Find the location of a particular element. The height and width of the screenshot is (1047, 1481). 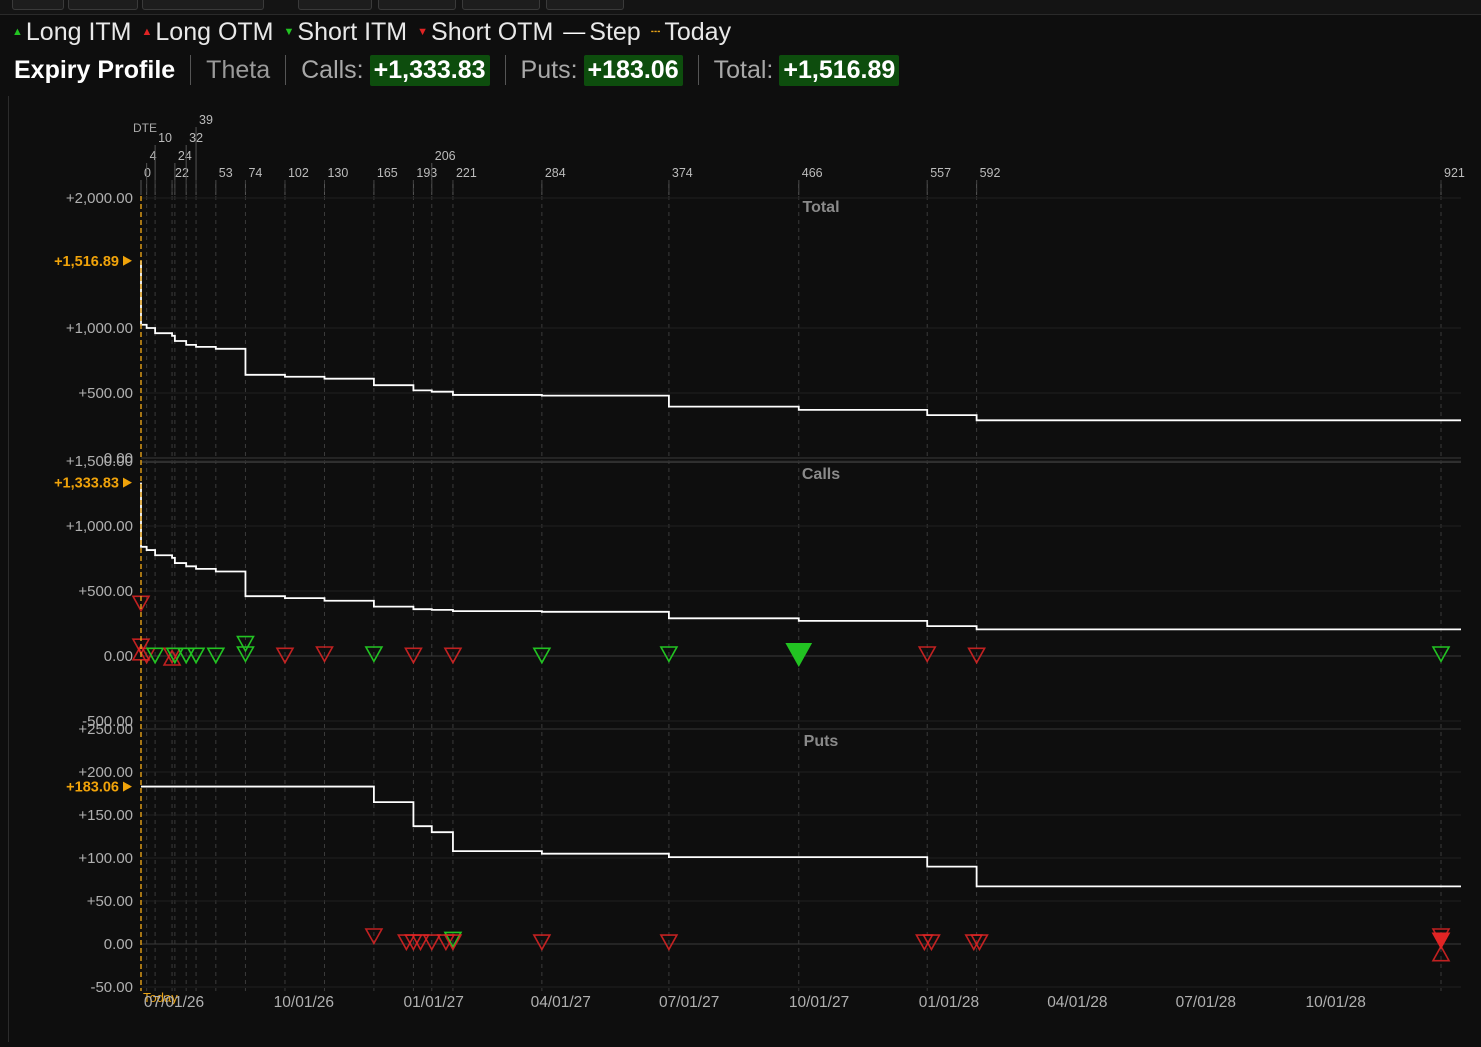

x-tick-label: 01/01/27 is located at coordinates (434, 1002).